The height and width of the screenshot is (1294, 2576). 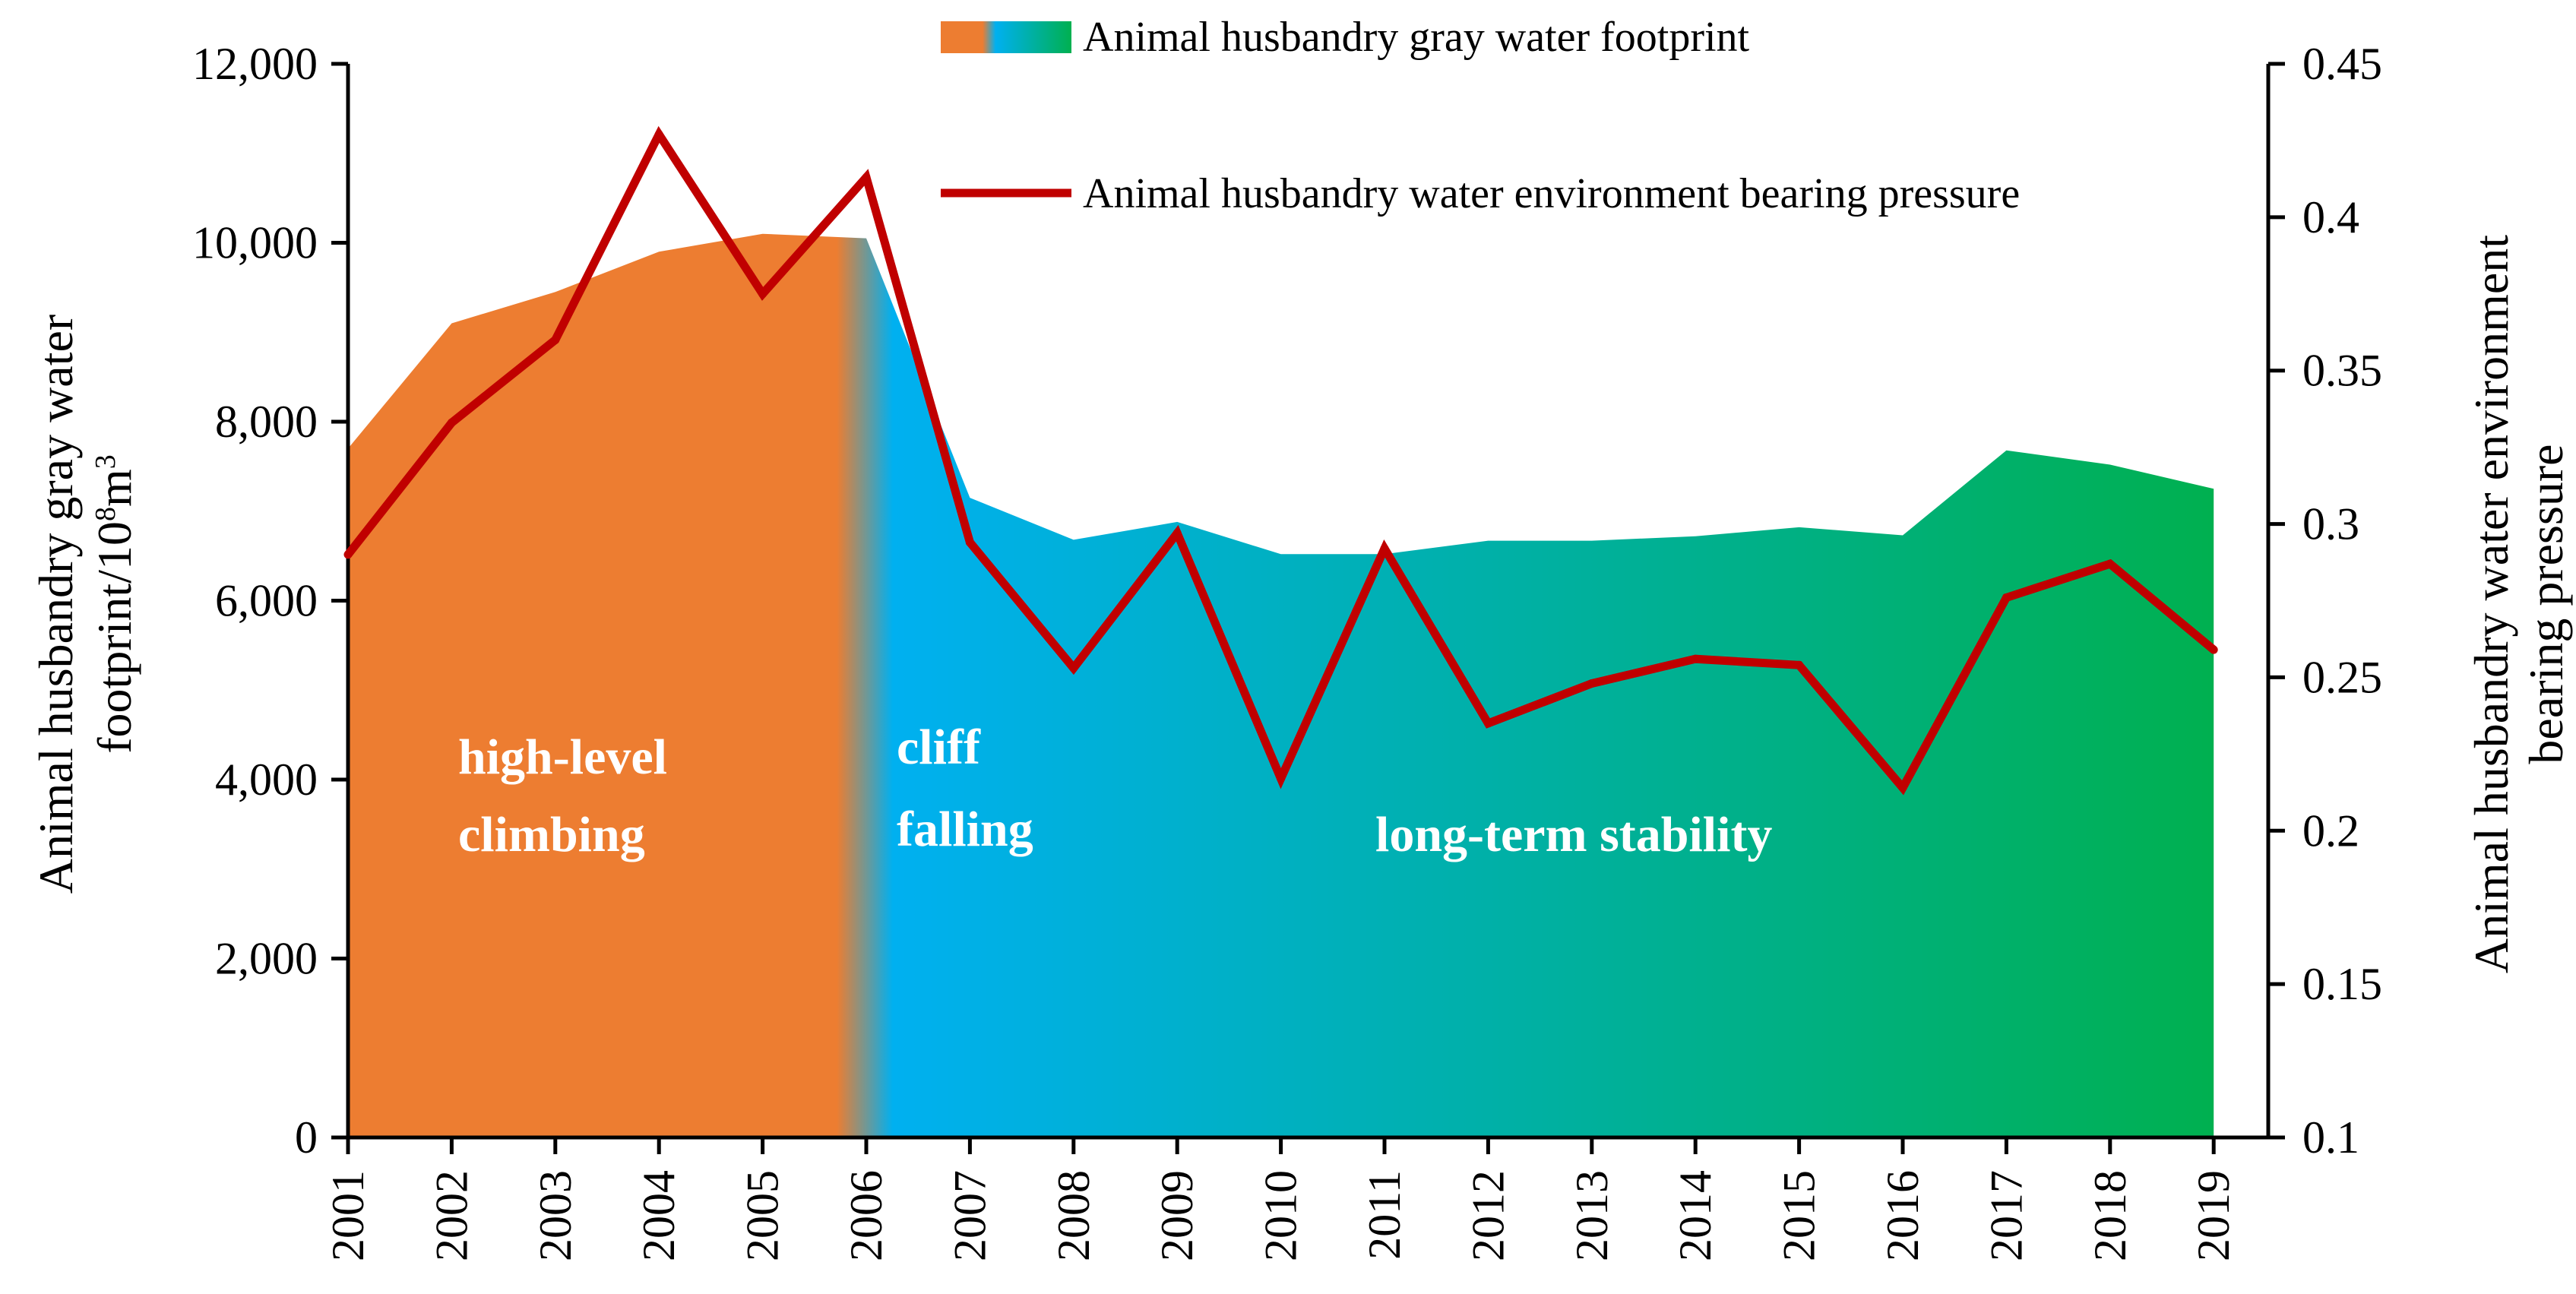 I want to click on x-tick-label-2014: 2014, so click(x=1695, y=1215).